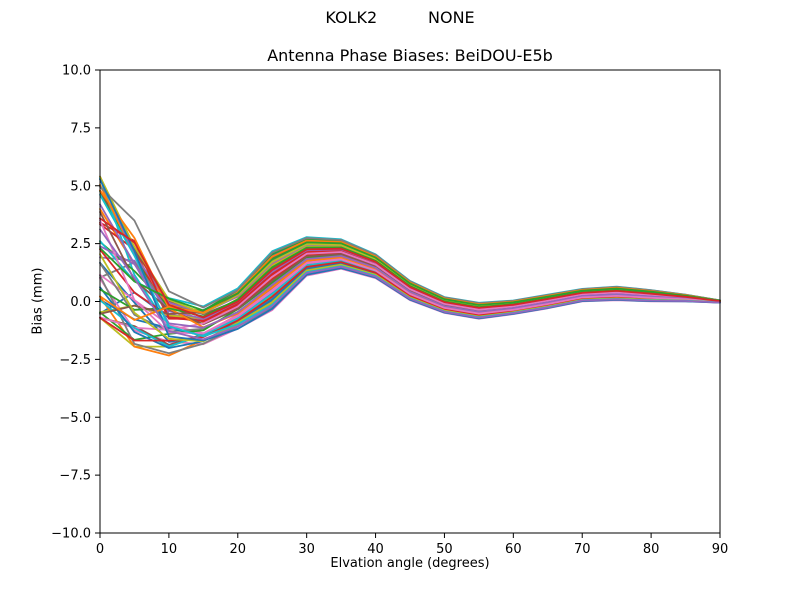  What do you see at coordinates (410, 563) in the screenshot?
I see `x-axis-label: Elvation angle (degrees)` at bounding box center [410, 563].